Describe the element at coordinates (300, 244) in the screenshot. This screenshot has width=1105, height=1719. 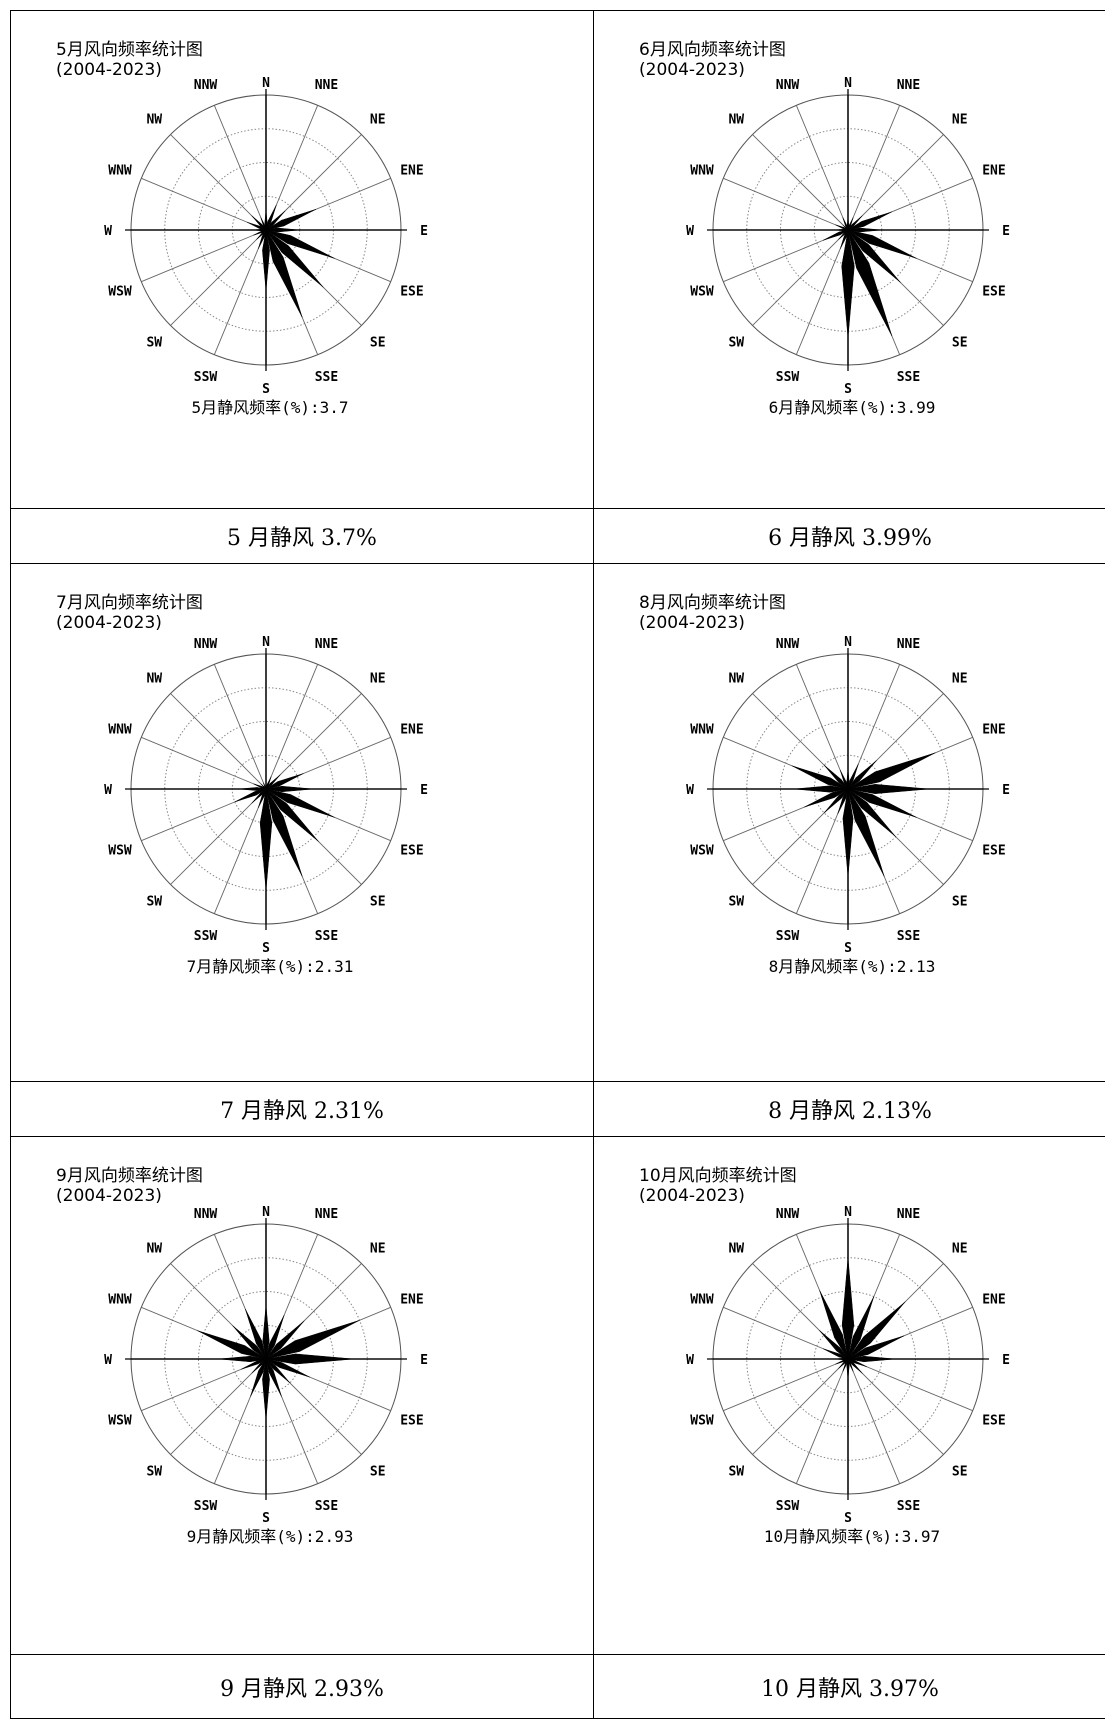
I see `petal-ese` at that location.